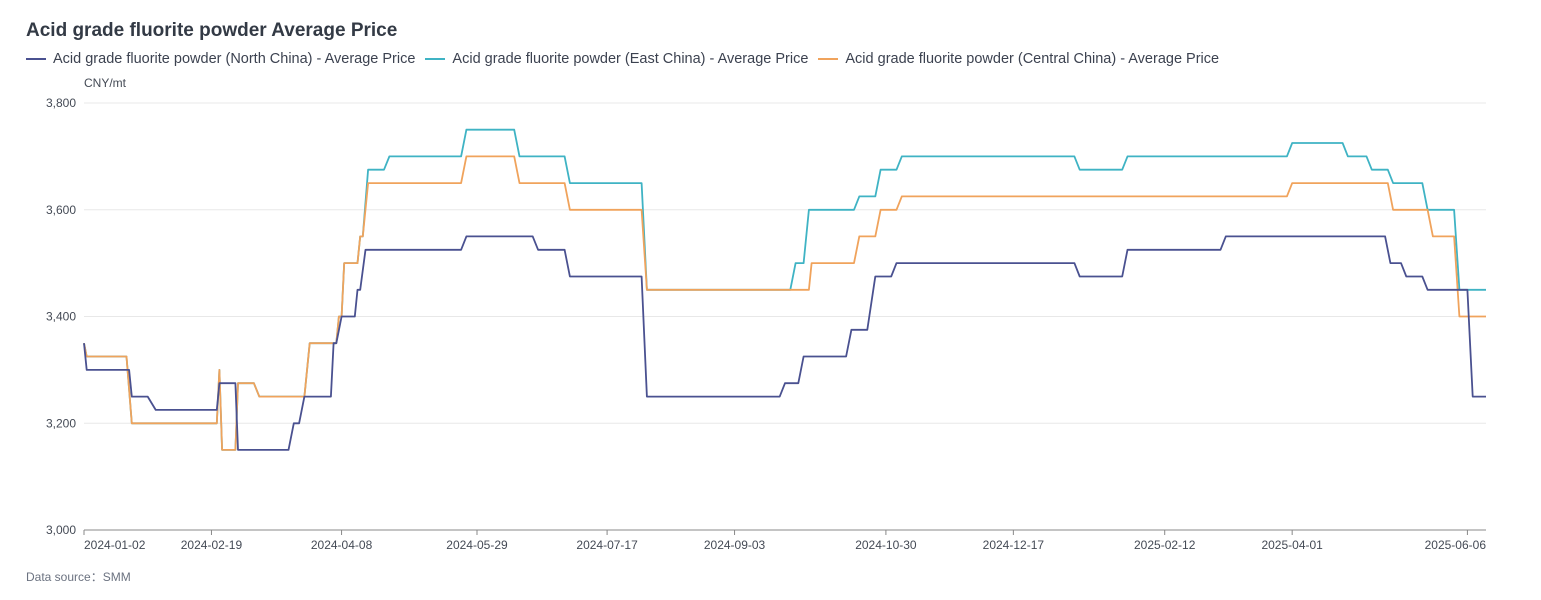 This screenshot has height=600, width=1541. I want to click on x-tick-label: 2024-01-02, so click(115, 545).